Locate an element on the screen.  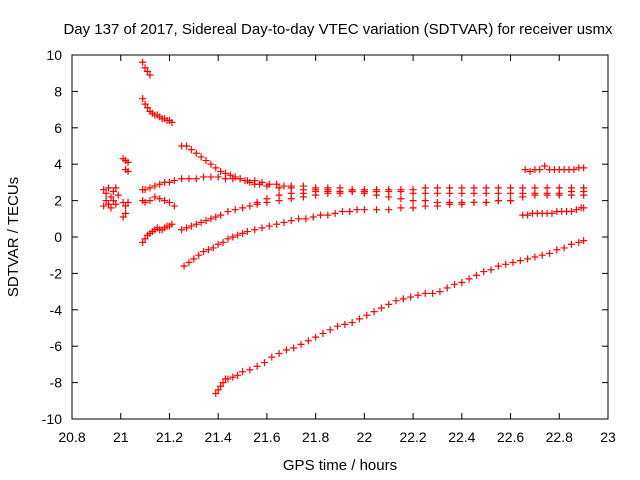
y-tick-label: -6 is located at coordinates (56, 346).